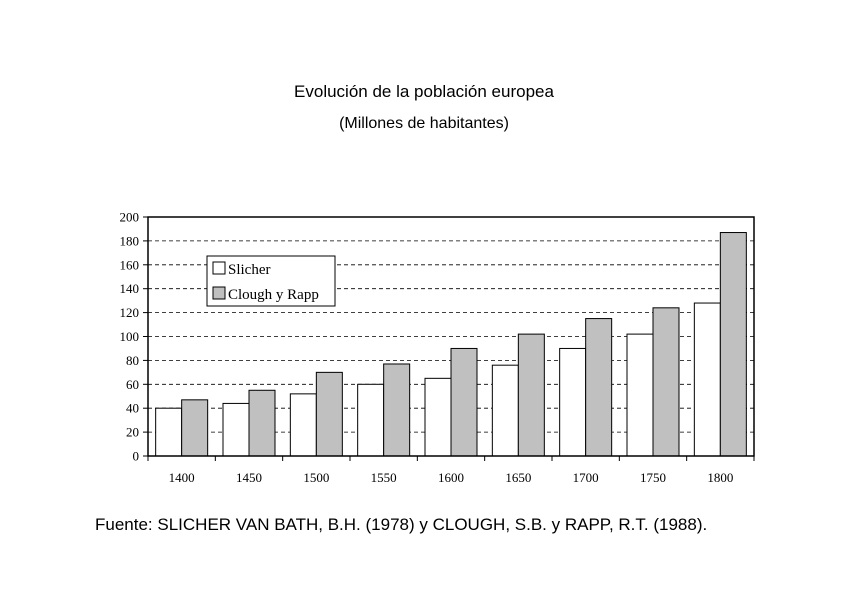 The image size is (848, 599). I want to click on chart-title: Evolución de la población europea, so click(424, 91).